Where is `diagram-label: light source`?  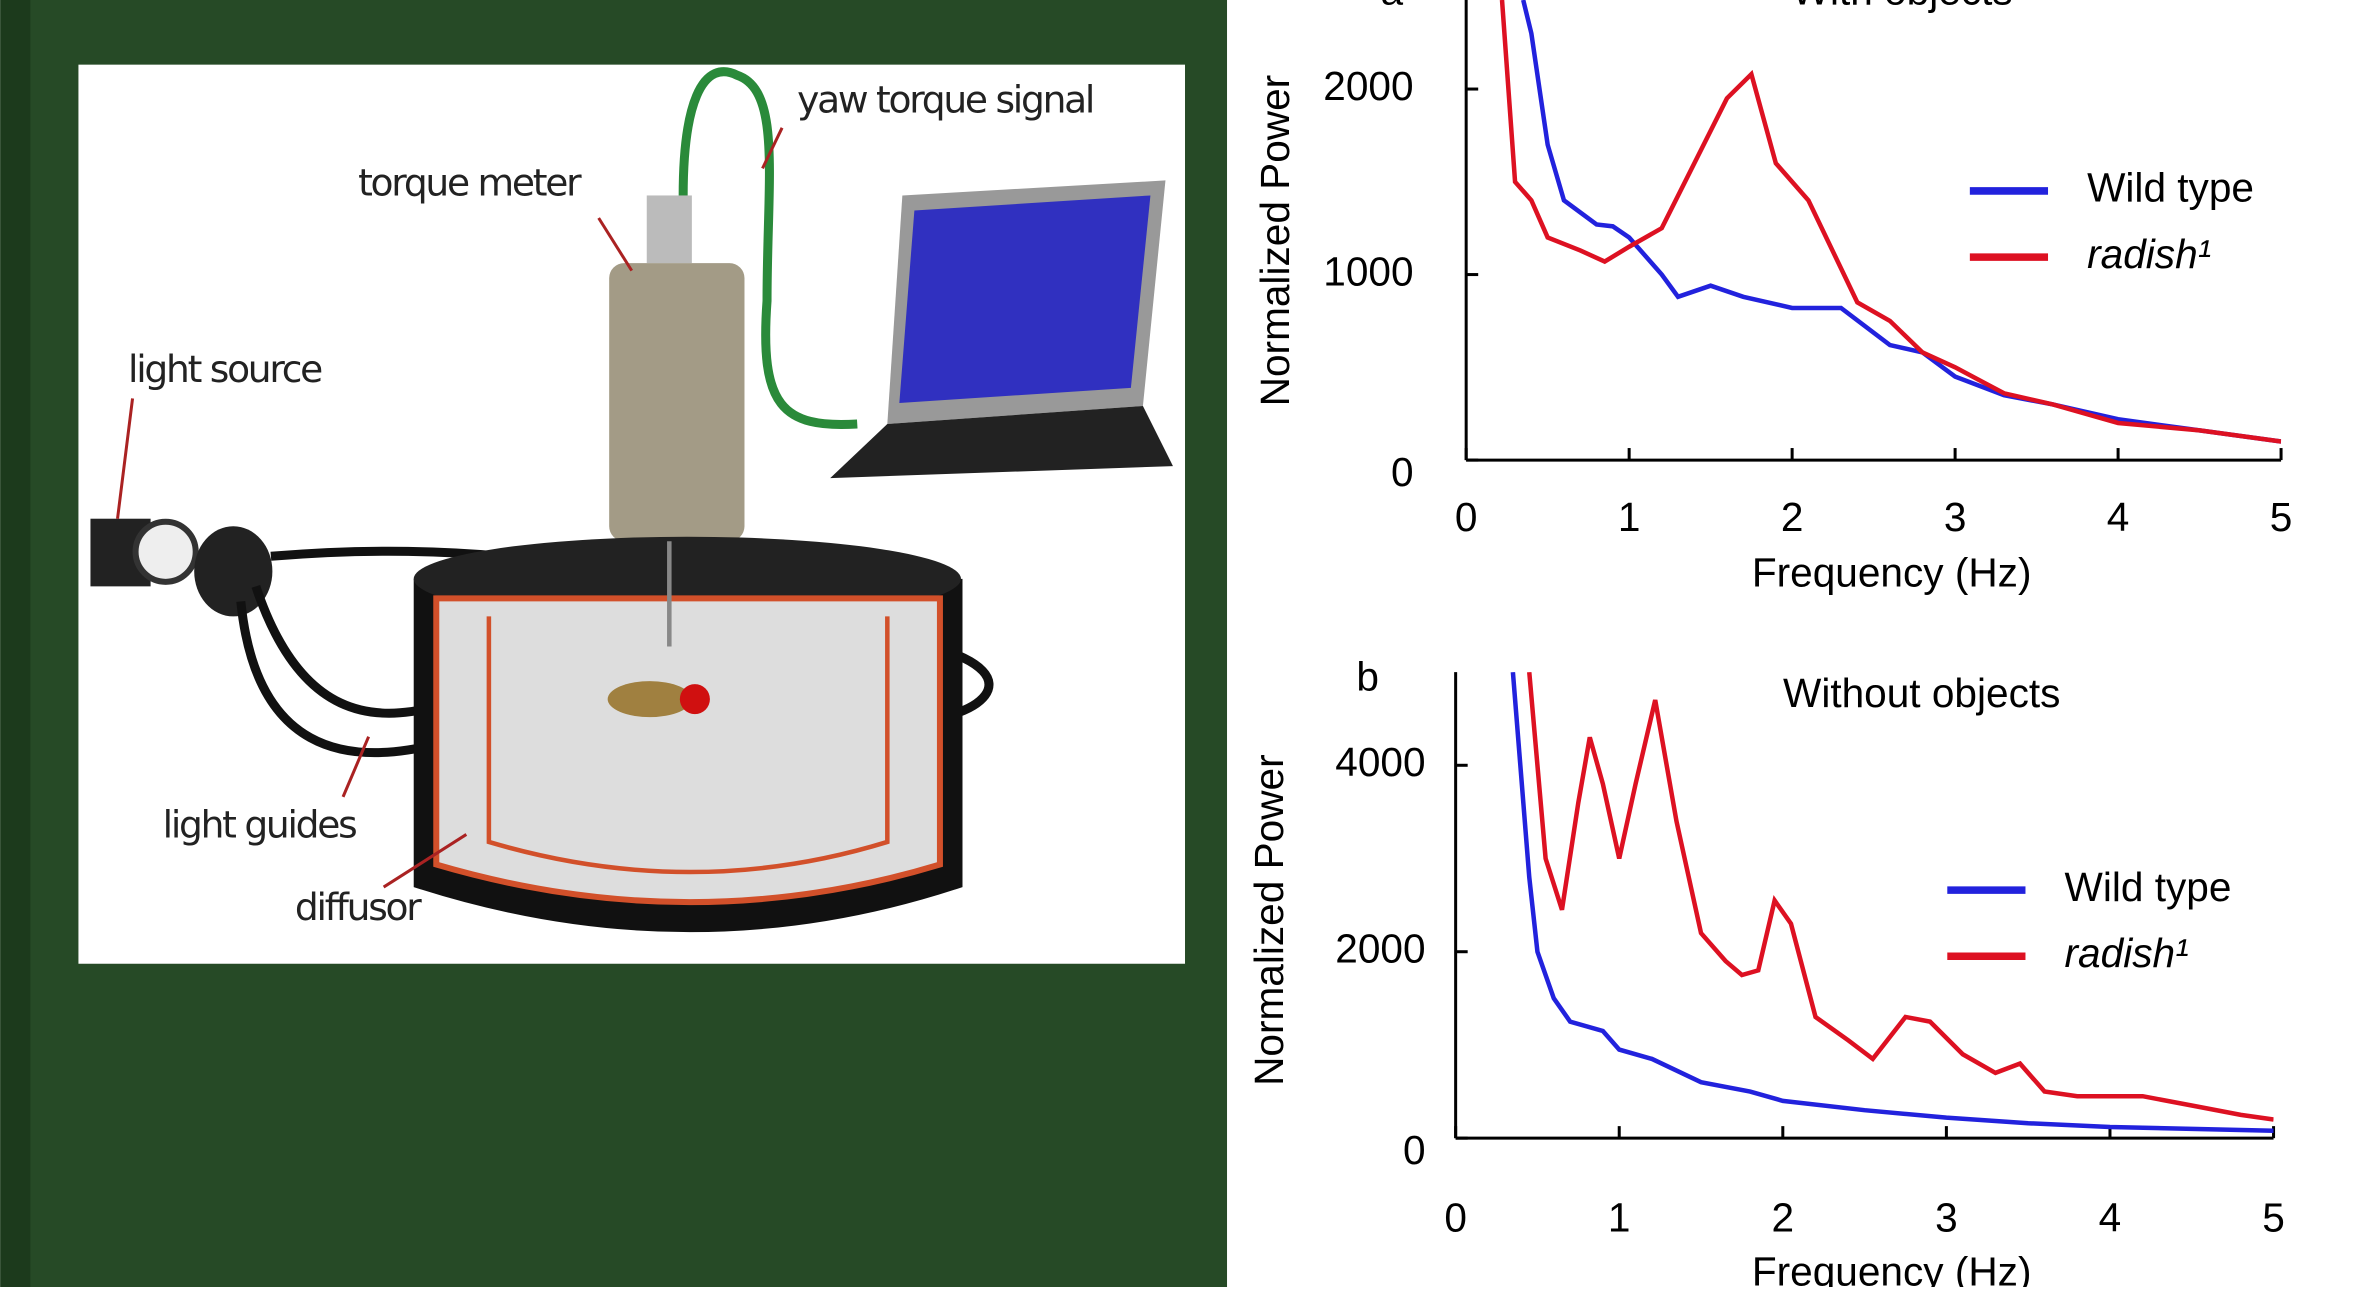 diagram-label: light source is located at coordinates (225, 369).